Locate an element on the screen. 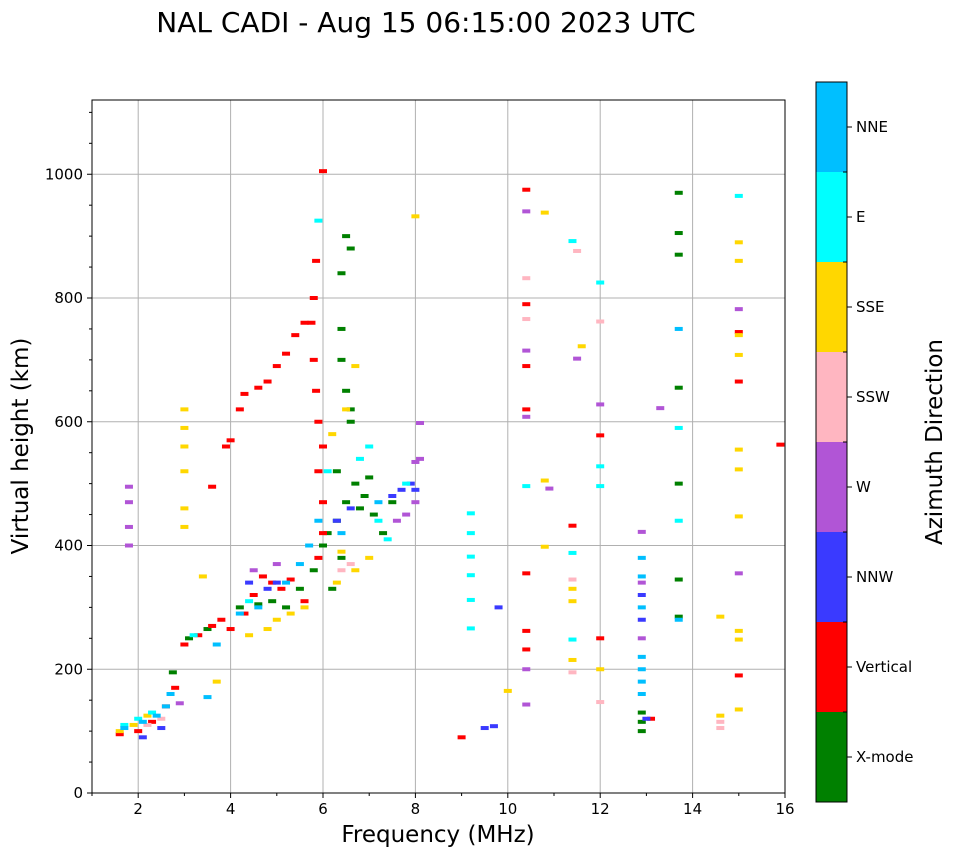 The height and width of the screenshot is (857, 958). colorbar-tick-label: SSW is located at coordinates (873, 397).